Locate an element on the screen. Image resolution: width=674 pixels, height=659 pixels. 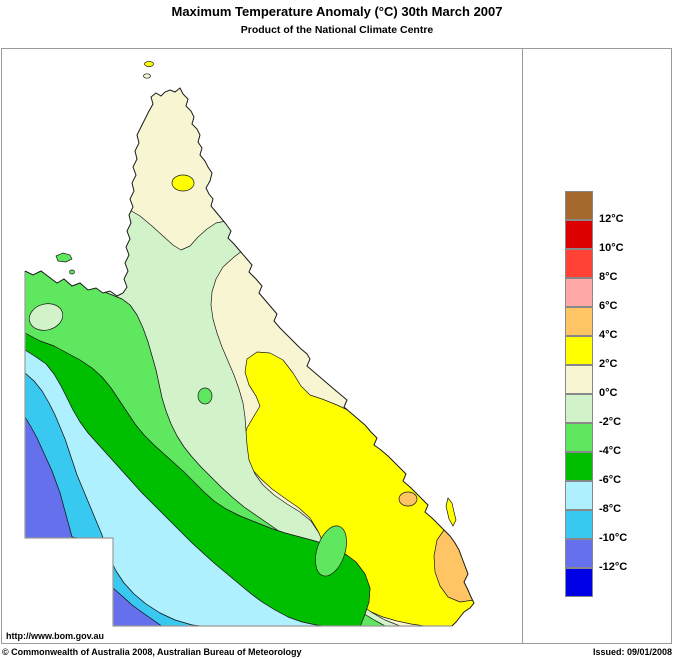
legend-label: 0°C is located at coordinates (608, 393).